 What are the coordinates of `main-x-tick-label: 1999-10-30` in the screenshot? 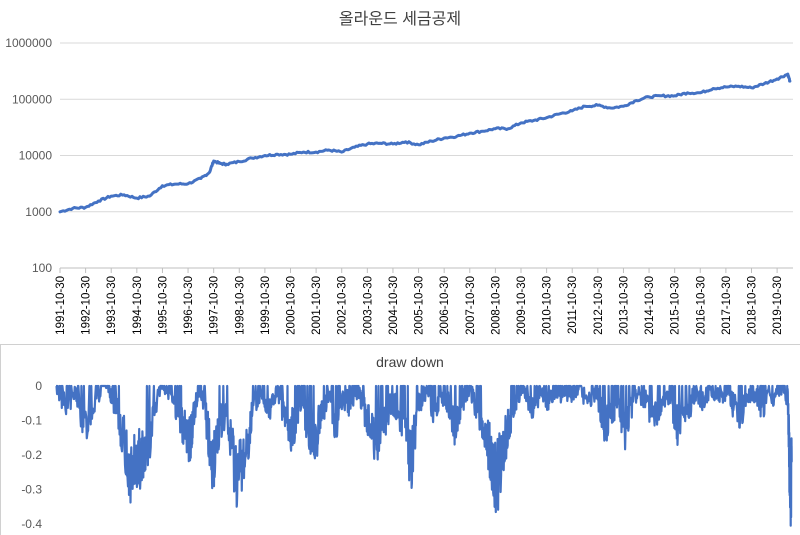 It's located at (266, 305).